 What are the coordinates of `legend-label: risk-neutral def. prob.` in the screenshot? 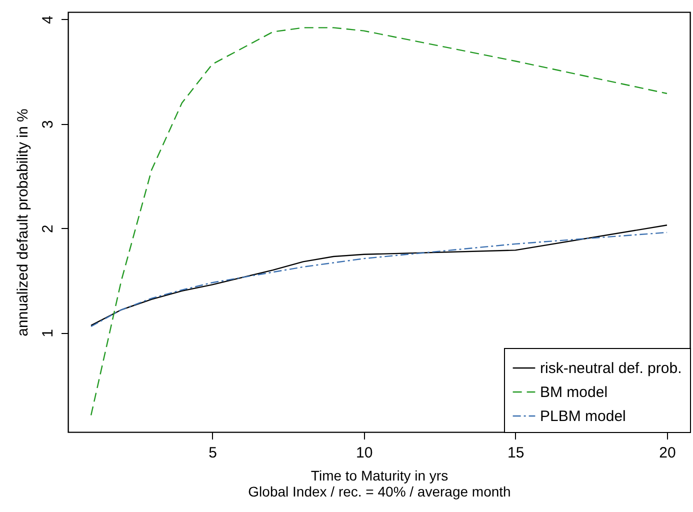 It's located at (611, 368).